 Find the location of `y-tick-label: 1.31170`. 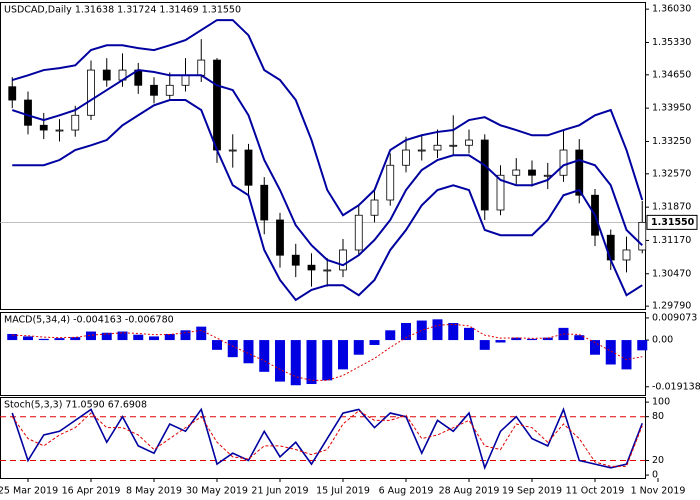

y-tick-label: 1.31170 is located at coordinates (671, 240).